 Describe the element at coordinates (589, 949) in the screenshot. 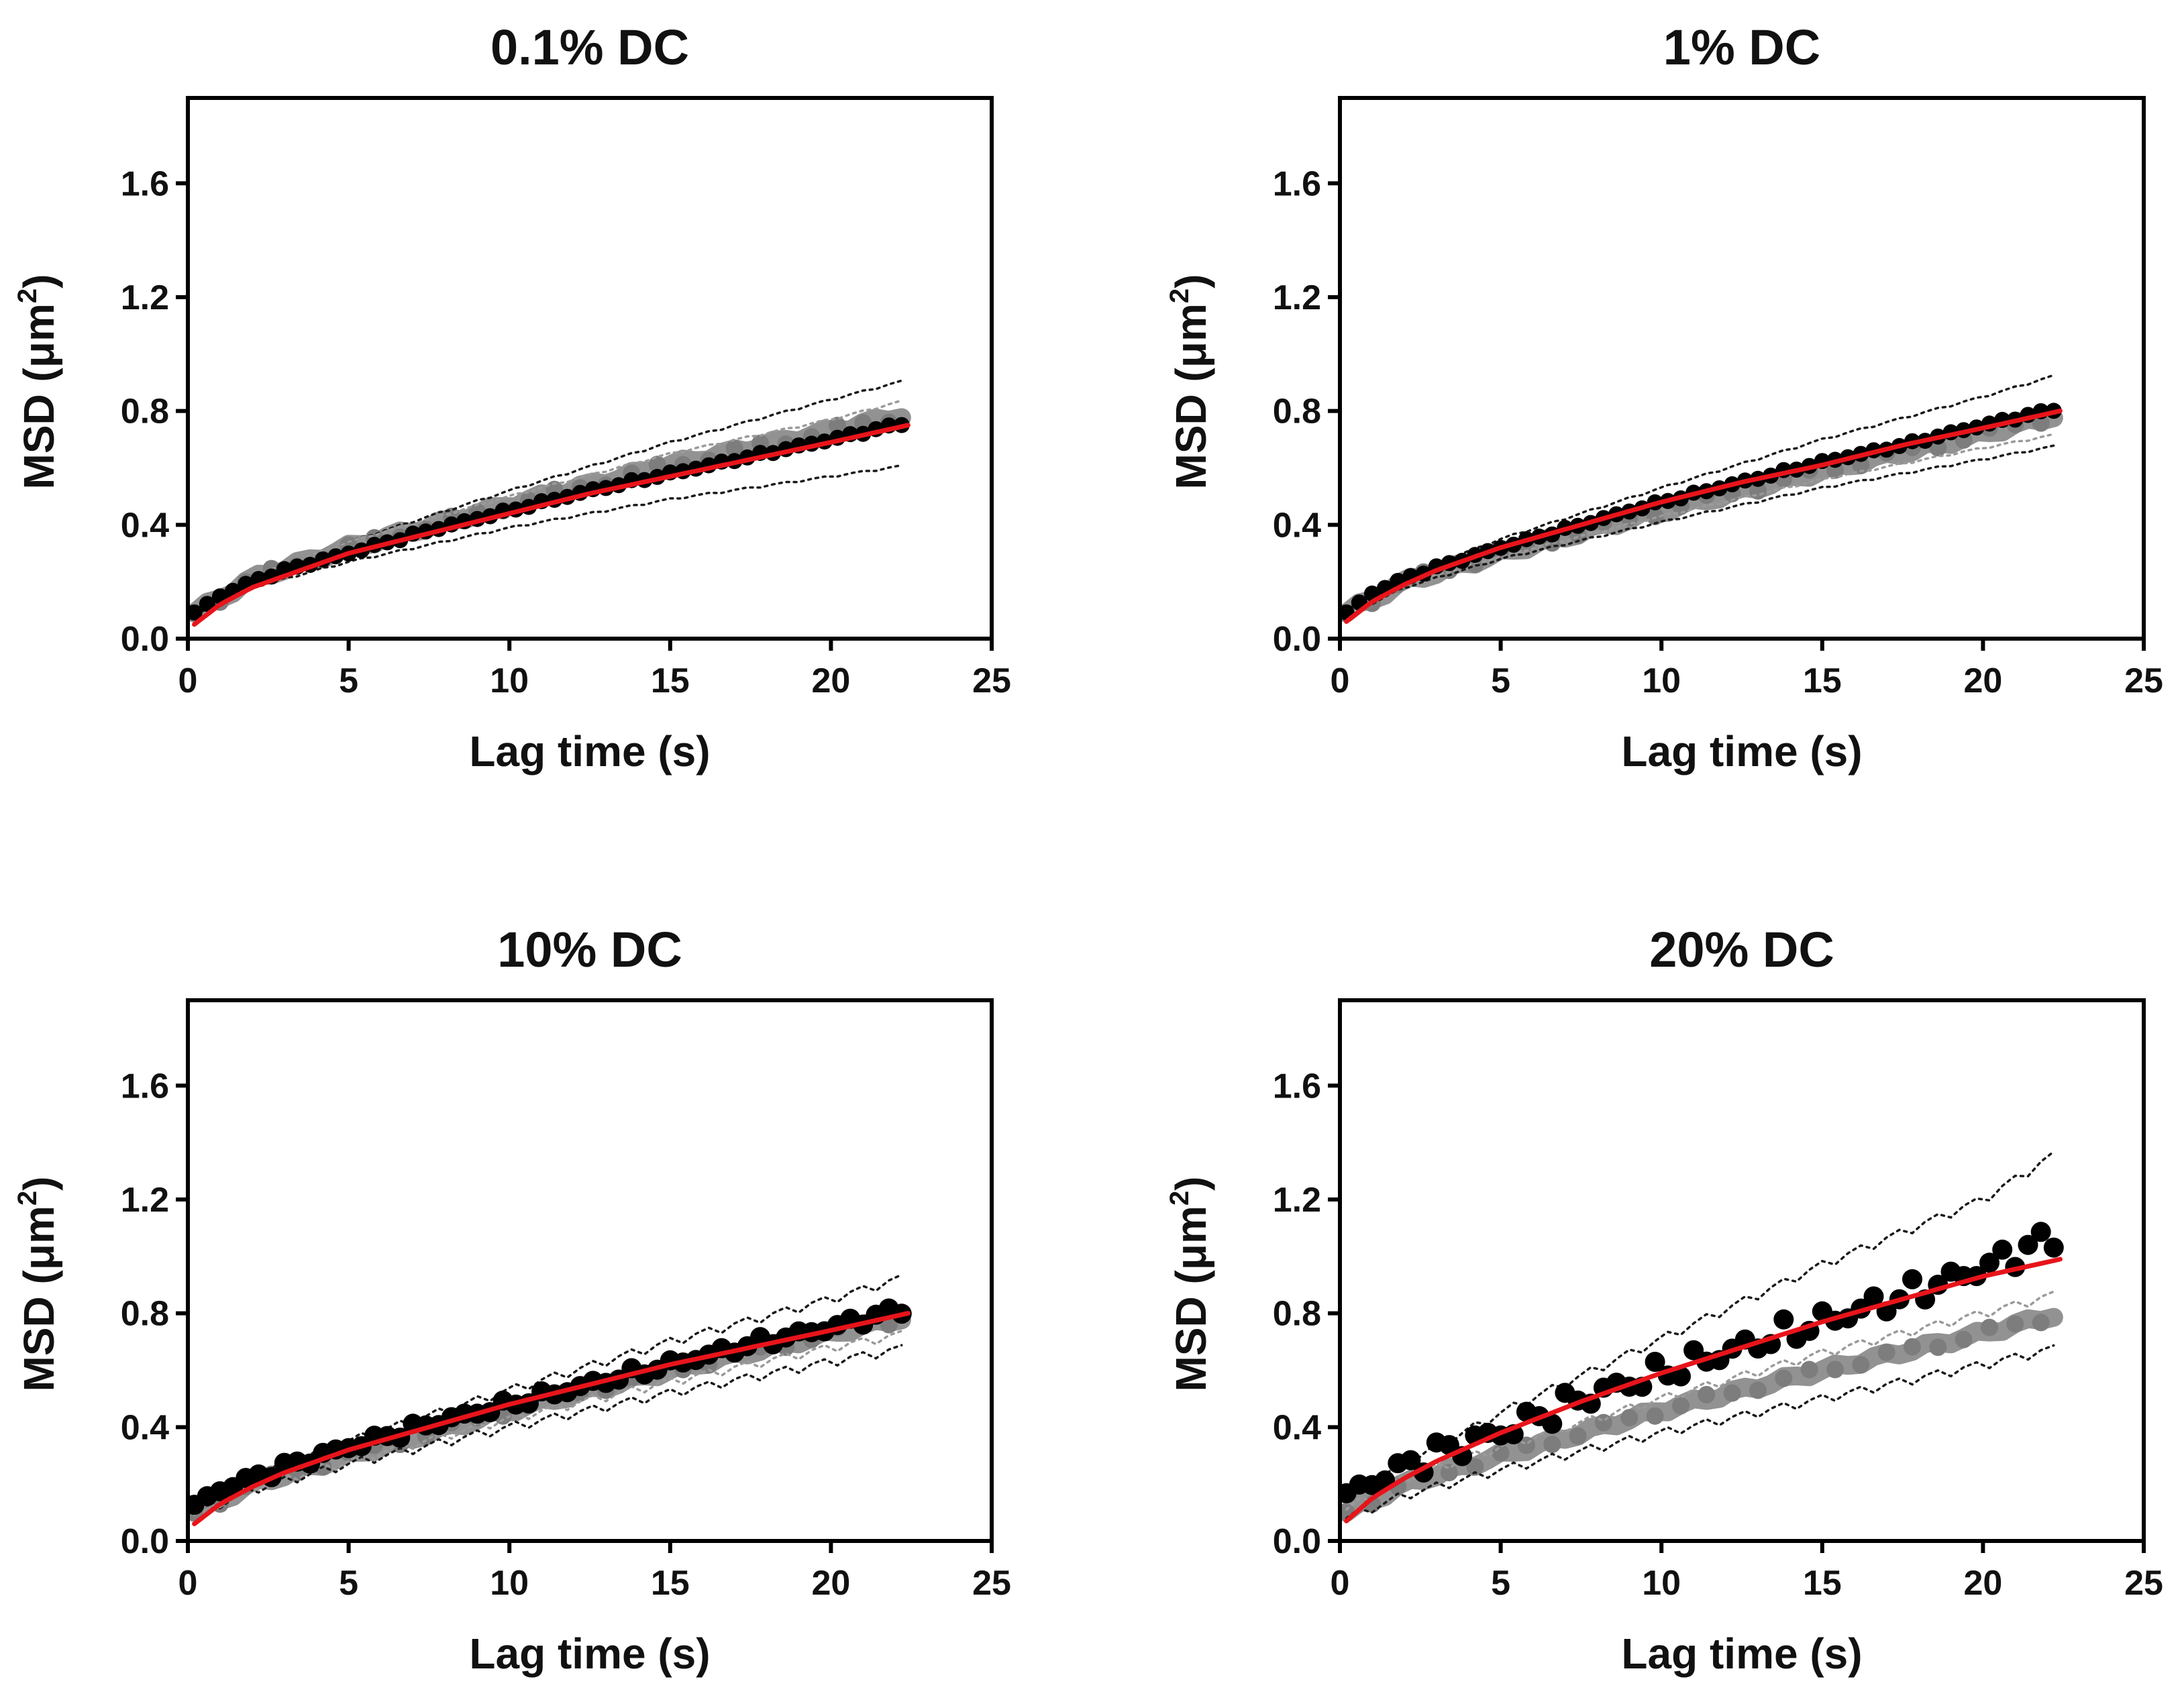

I see `chart-title: 10% DC` at that location.